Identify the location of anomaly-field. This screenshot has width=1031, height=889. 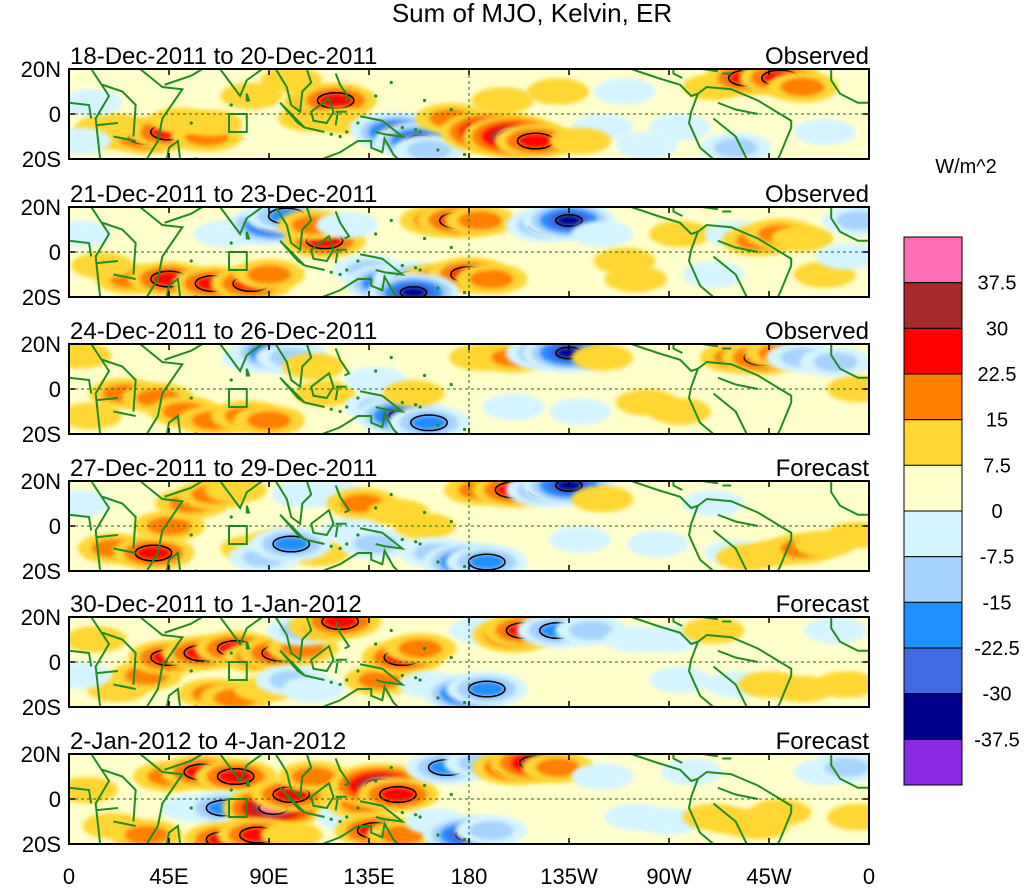
(469, 799).